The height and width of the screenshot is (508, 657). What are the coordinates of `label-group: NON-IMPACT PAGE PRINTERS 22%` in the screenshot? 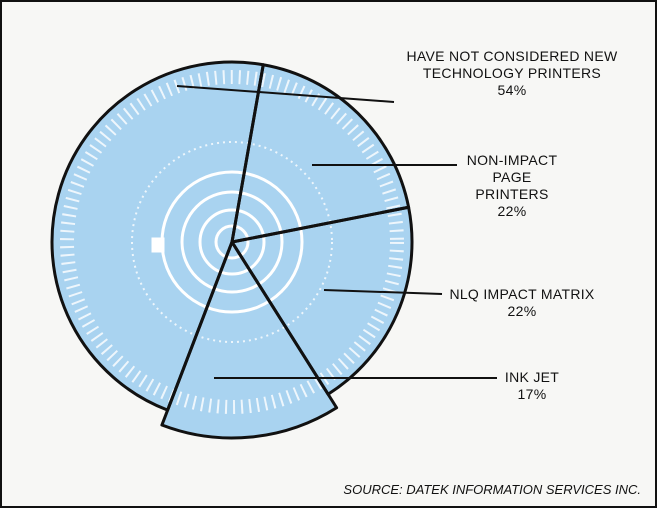 It's located at (512, 186).